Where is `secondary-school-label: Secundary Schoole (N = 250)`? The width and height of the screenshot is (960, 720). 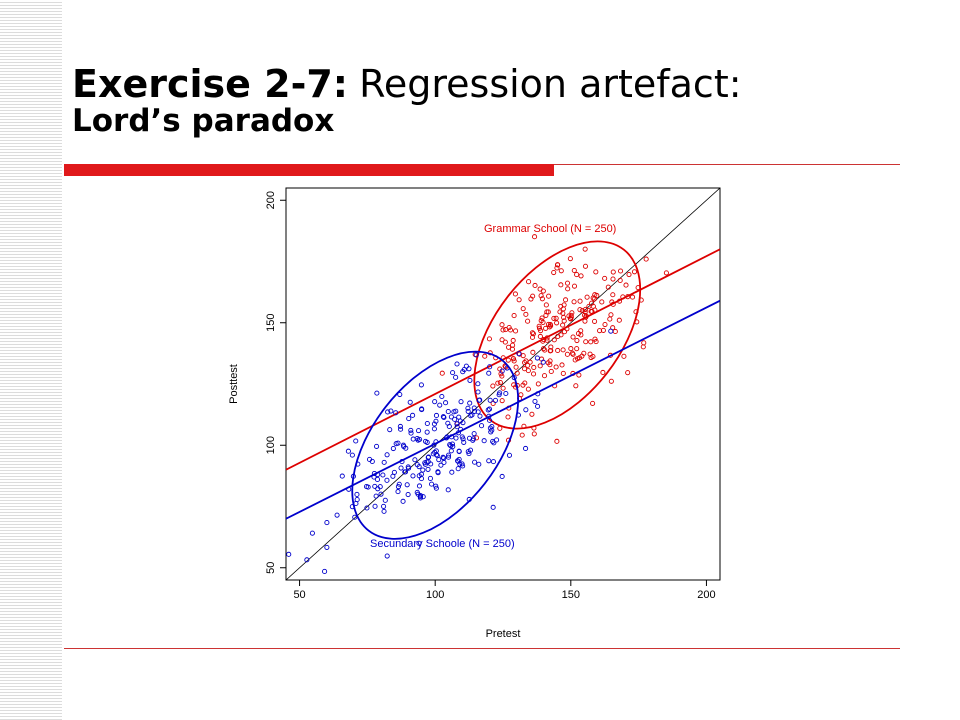 secondary-school-label: Secundary Schoole (N = 250) is located at coordinates (442, 544).